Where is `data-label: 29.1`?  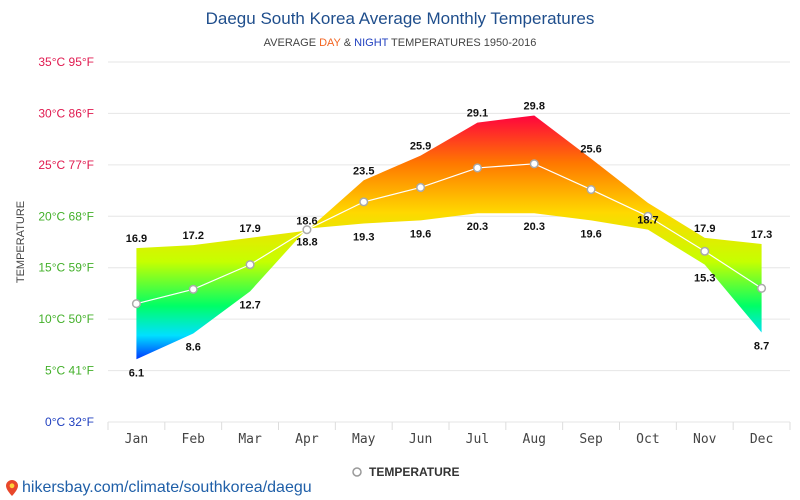
data-label: 29.1 is located at coordinates (477, 114).